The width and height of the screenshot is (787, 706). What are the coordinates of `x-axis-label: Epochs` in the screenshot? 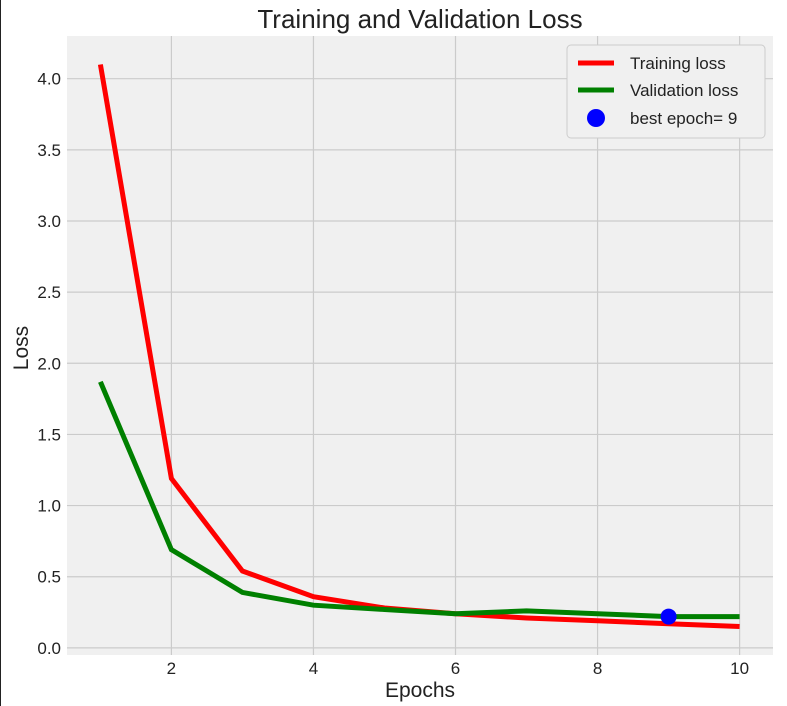 It's located at (420, 690).